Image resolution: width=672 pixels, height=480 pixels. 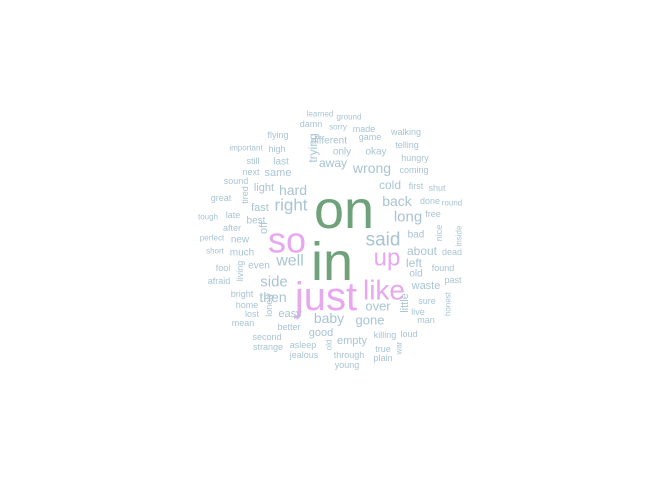 What do you see at coordinates (278, 173) in the screenshot?
I see `word-same: same` at bounding box center [278, 173].